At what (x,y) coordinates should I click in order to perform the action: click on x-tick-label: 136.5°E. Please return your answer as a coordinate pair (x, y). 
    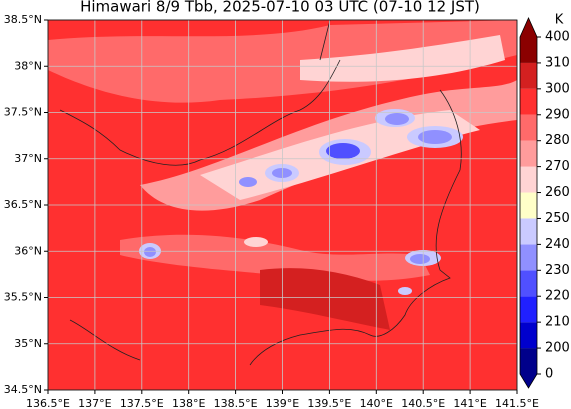
    Looking at the image, I should click on (48, 403).